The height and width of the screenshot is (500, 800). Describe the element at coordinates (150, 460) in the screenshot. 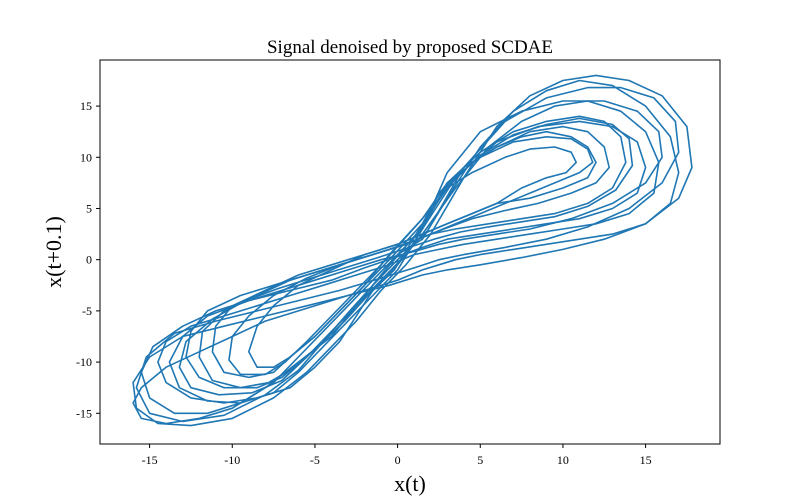

I see `x-tick-label: -15` at that location.